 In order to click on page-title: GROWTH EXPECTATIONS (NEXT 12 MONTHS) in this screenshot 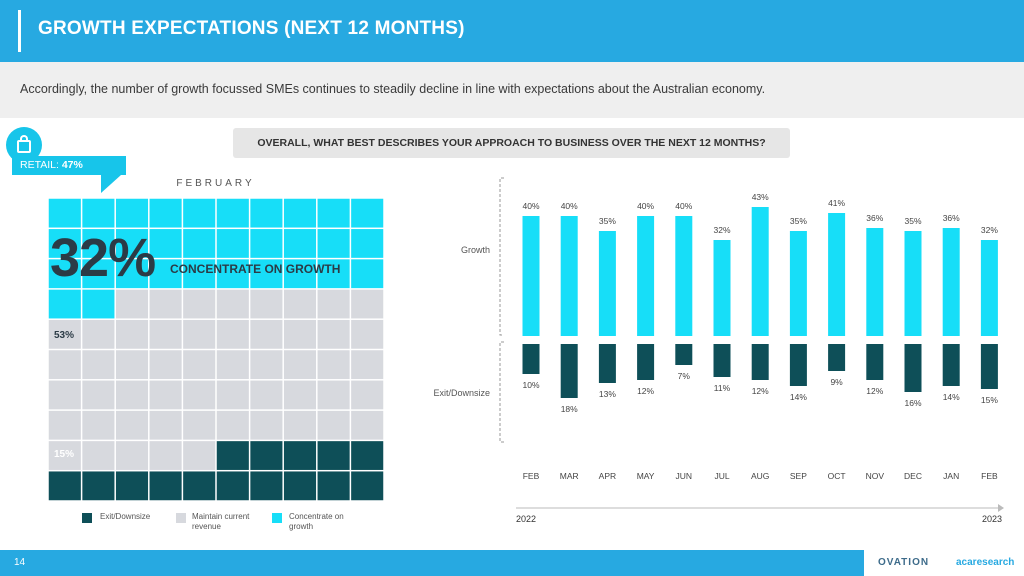, I will do `click(251, 28)`.